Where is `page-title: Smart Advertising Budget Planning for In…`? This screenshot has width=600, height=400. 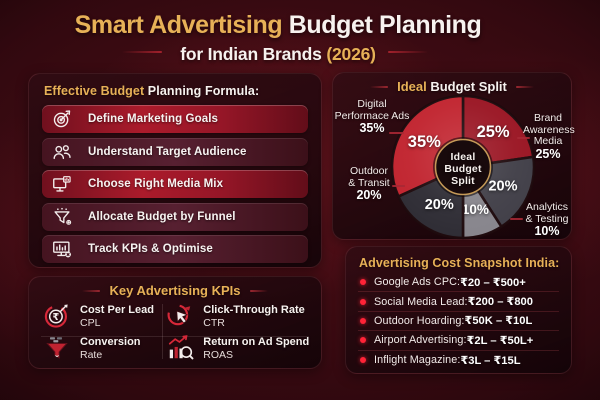
page-title: Smart Advertising Budget Planning for In… is located at coordinates (278, 38).